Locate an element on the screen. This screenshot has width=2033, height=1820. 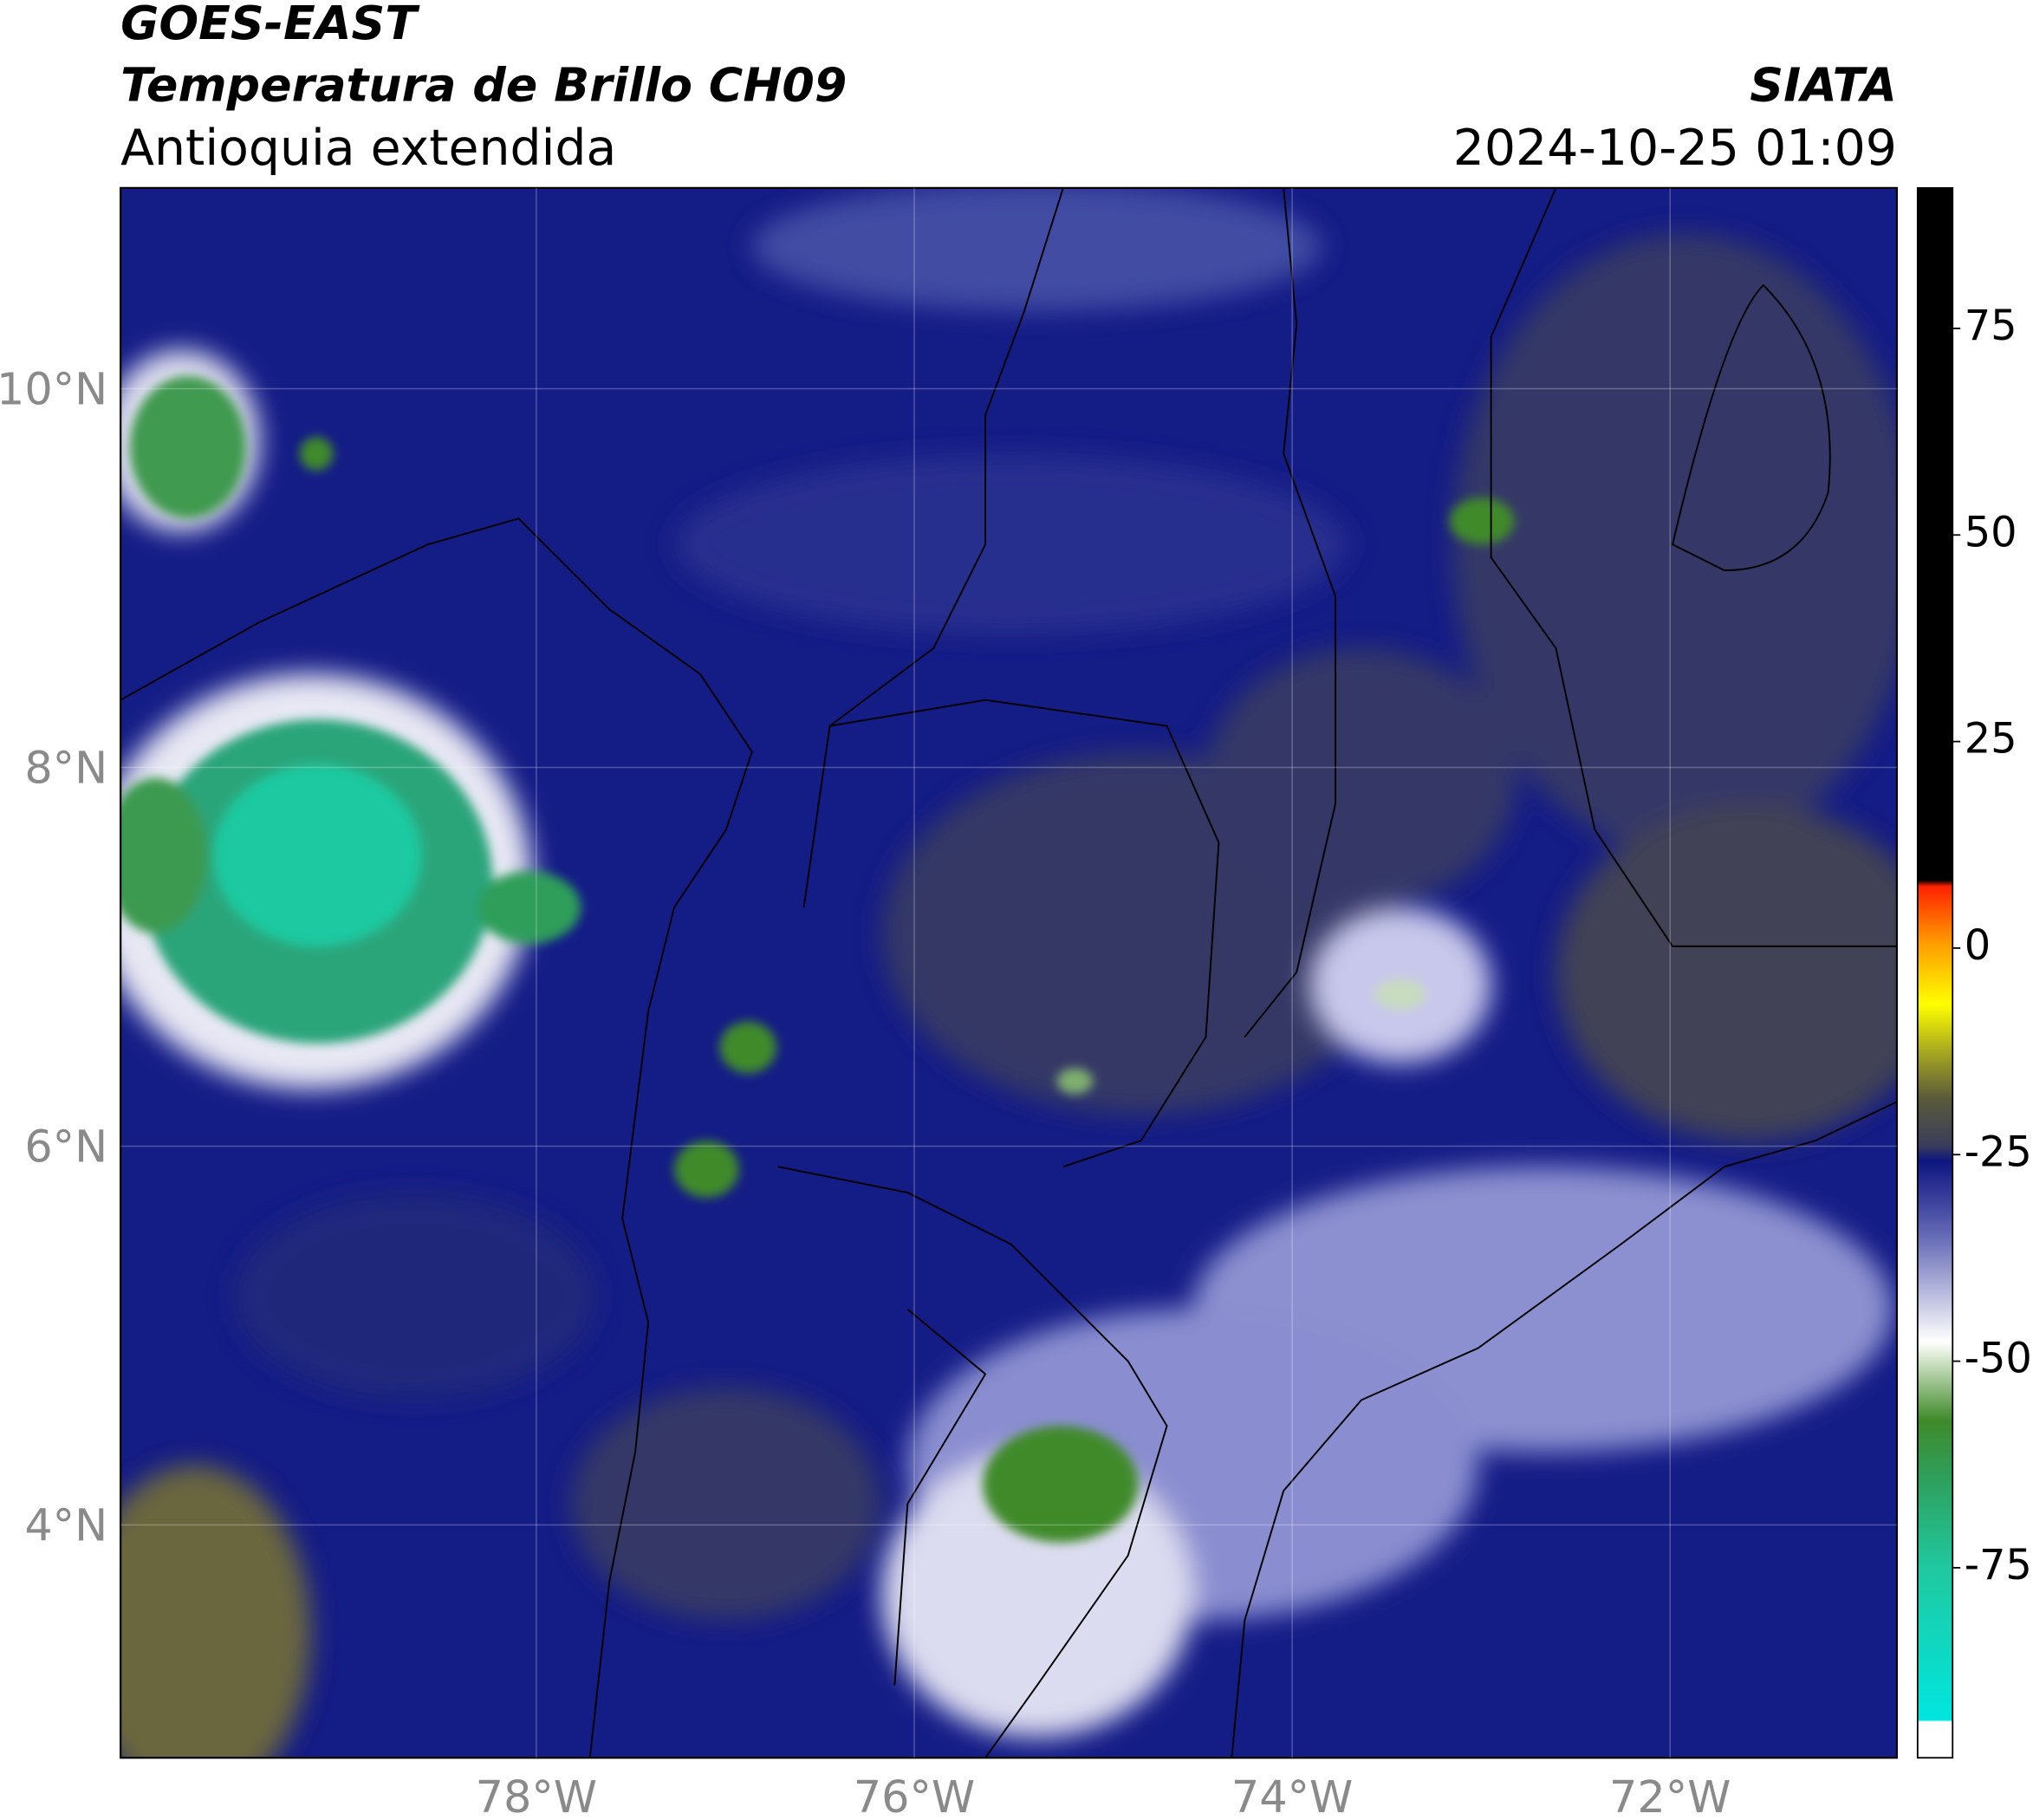
x-tick-label: 74°W is located at coordinates (1292, 1795).